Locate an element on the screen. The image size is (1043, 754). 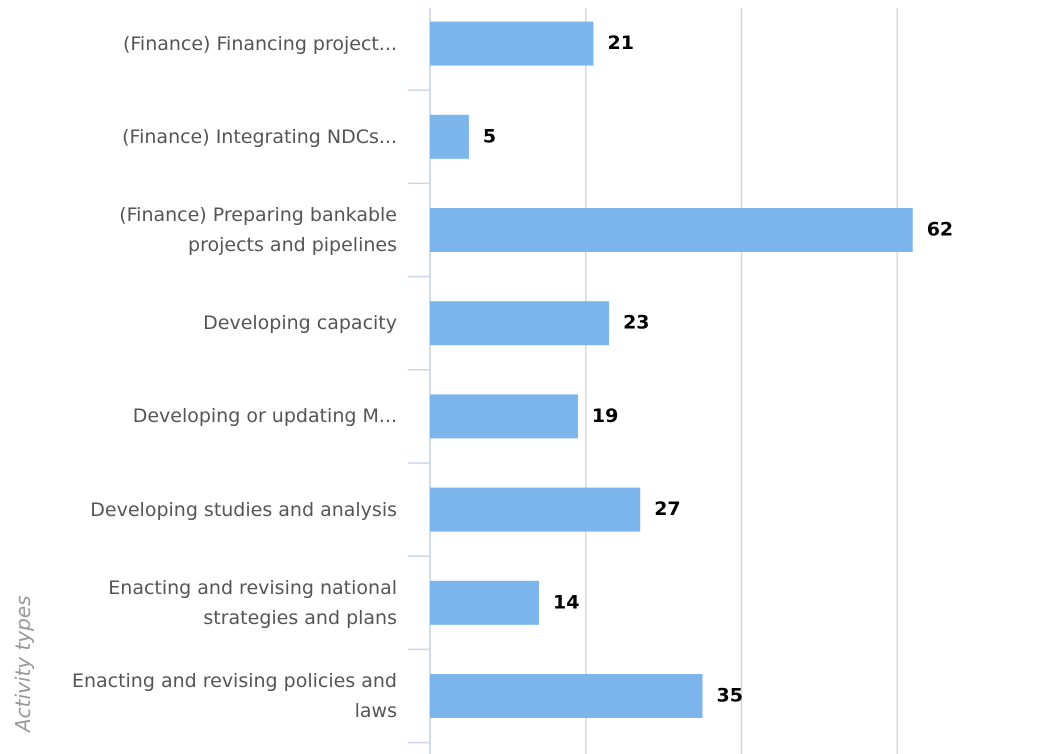
y-tick-label: Developing capacity is located at coordinates (300, 323).